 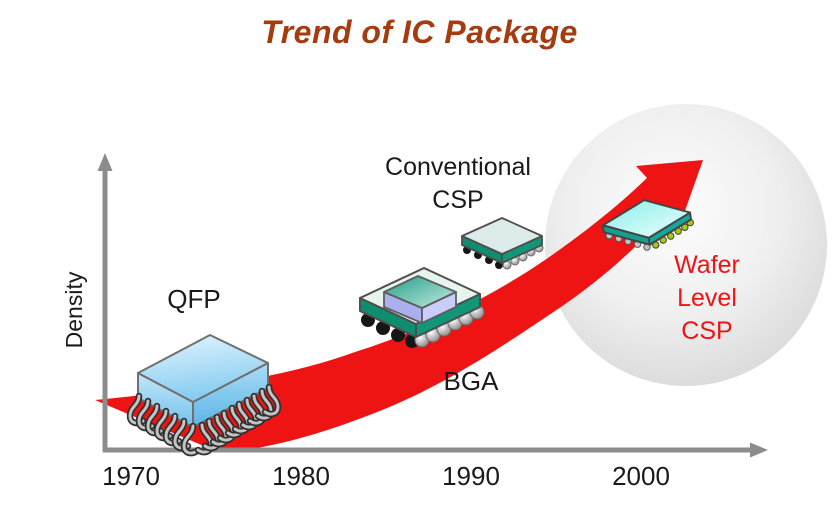 I want to click on x-axis-tick: 1990, so click(x=471, y=476).